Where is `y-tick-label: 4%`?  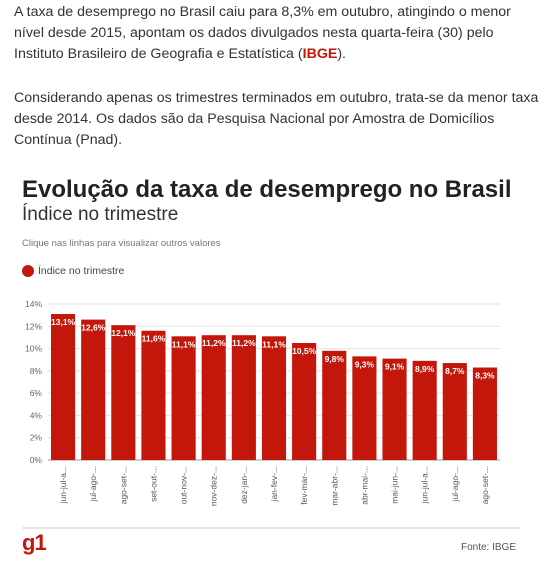
y-tick-label: 4% is located at coordinates (36, 415).